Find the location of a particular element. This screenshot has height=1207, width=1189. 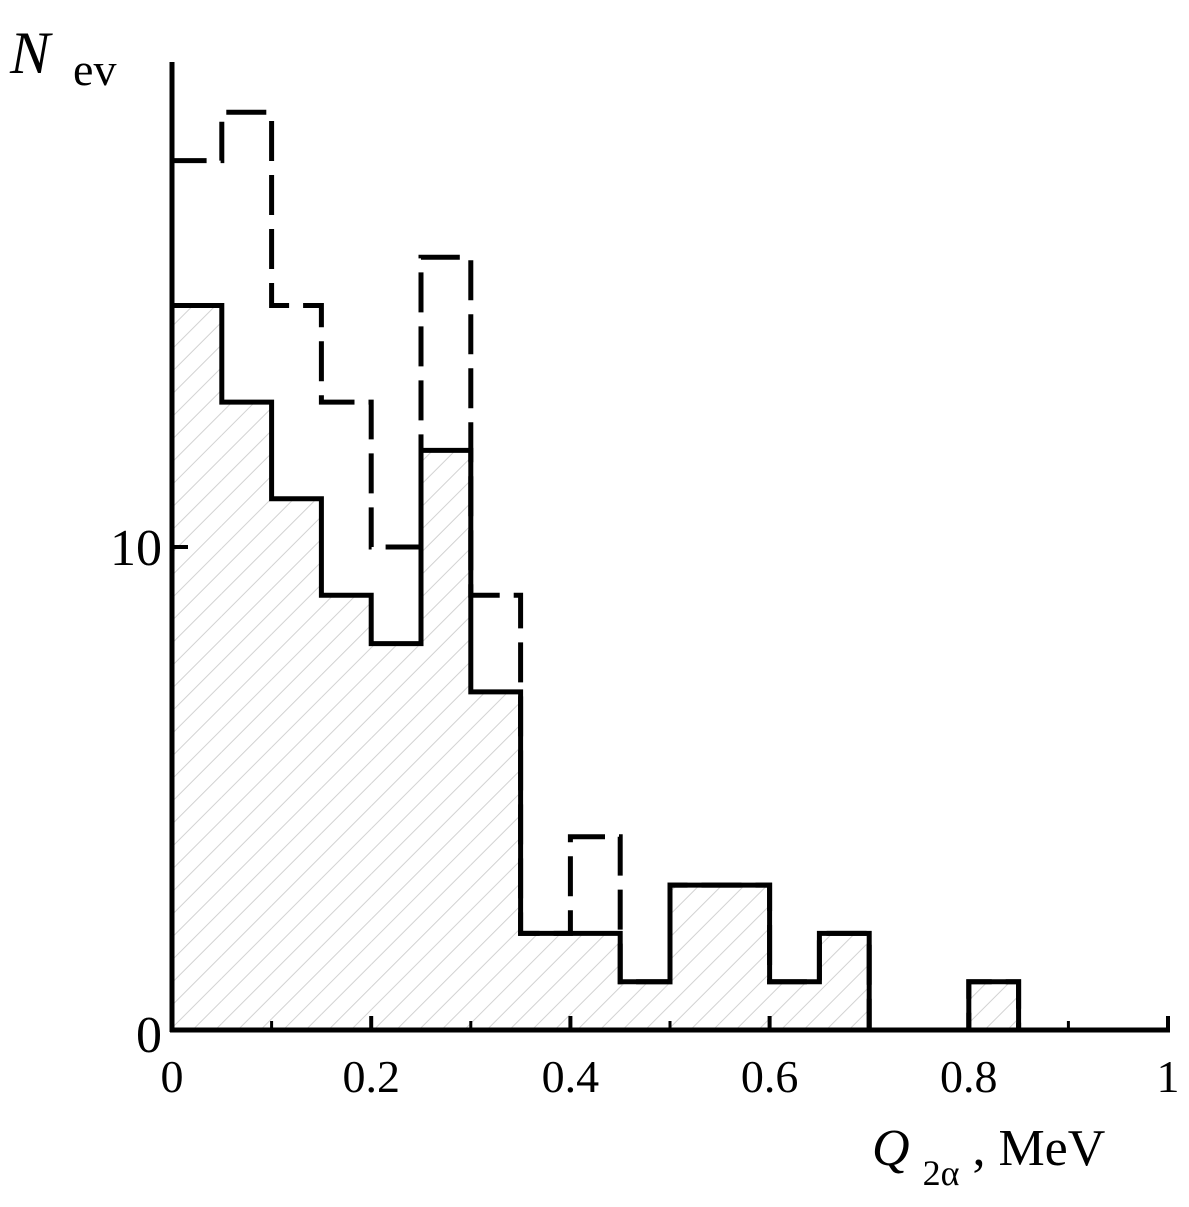

y-tick-label: 0 is located at coordinates (149, 1035).